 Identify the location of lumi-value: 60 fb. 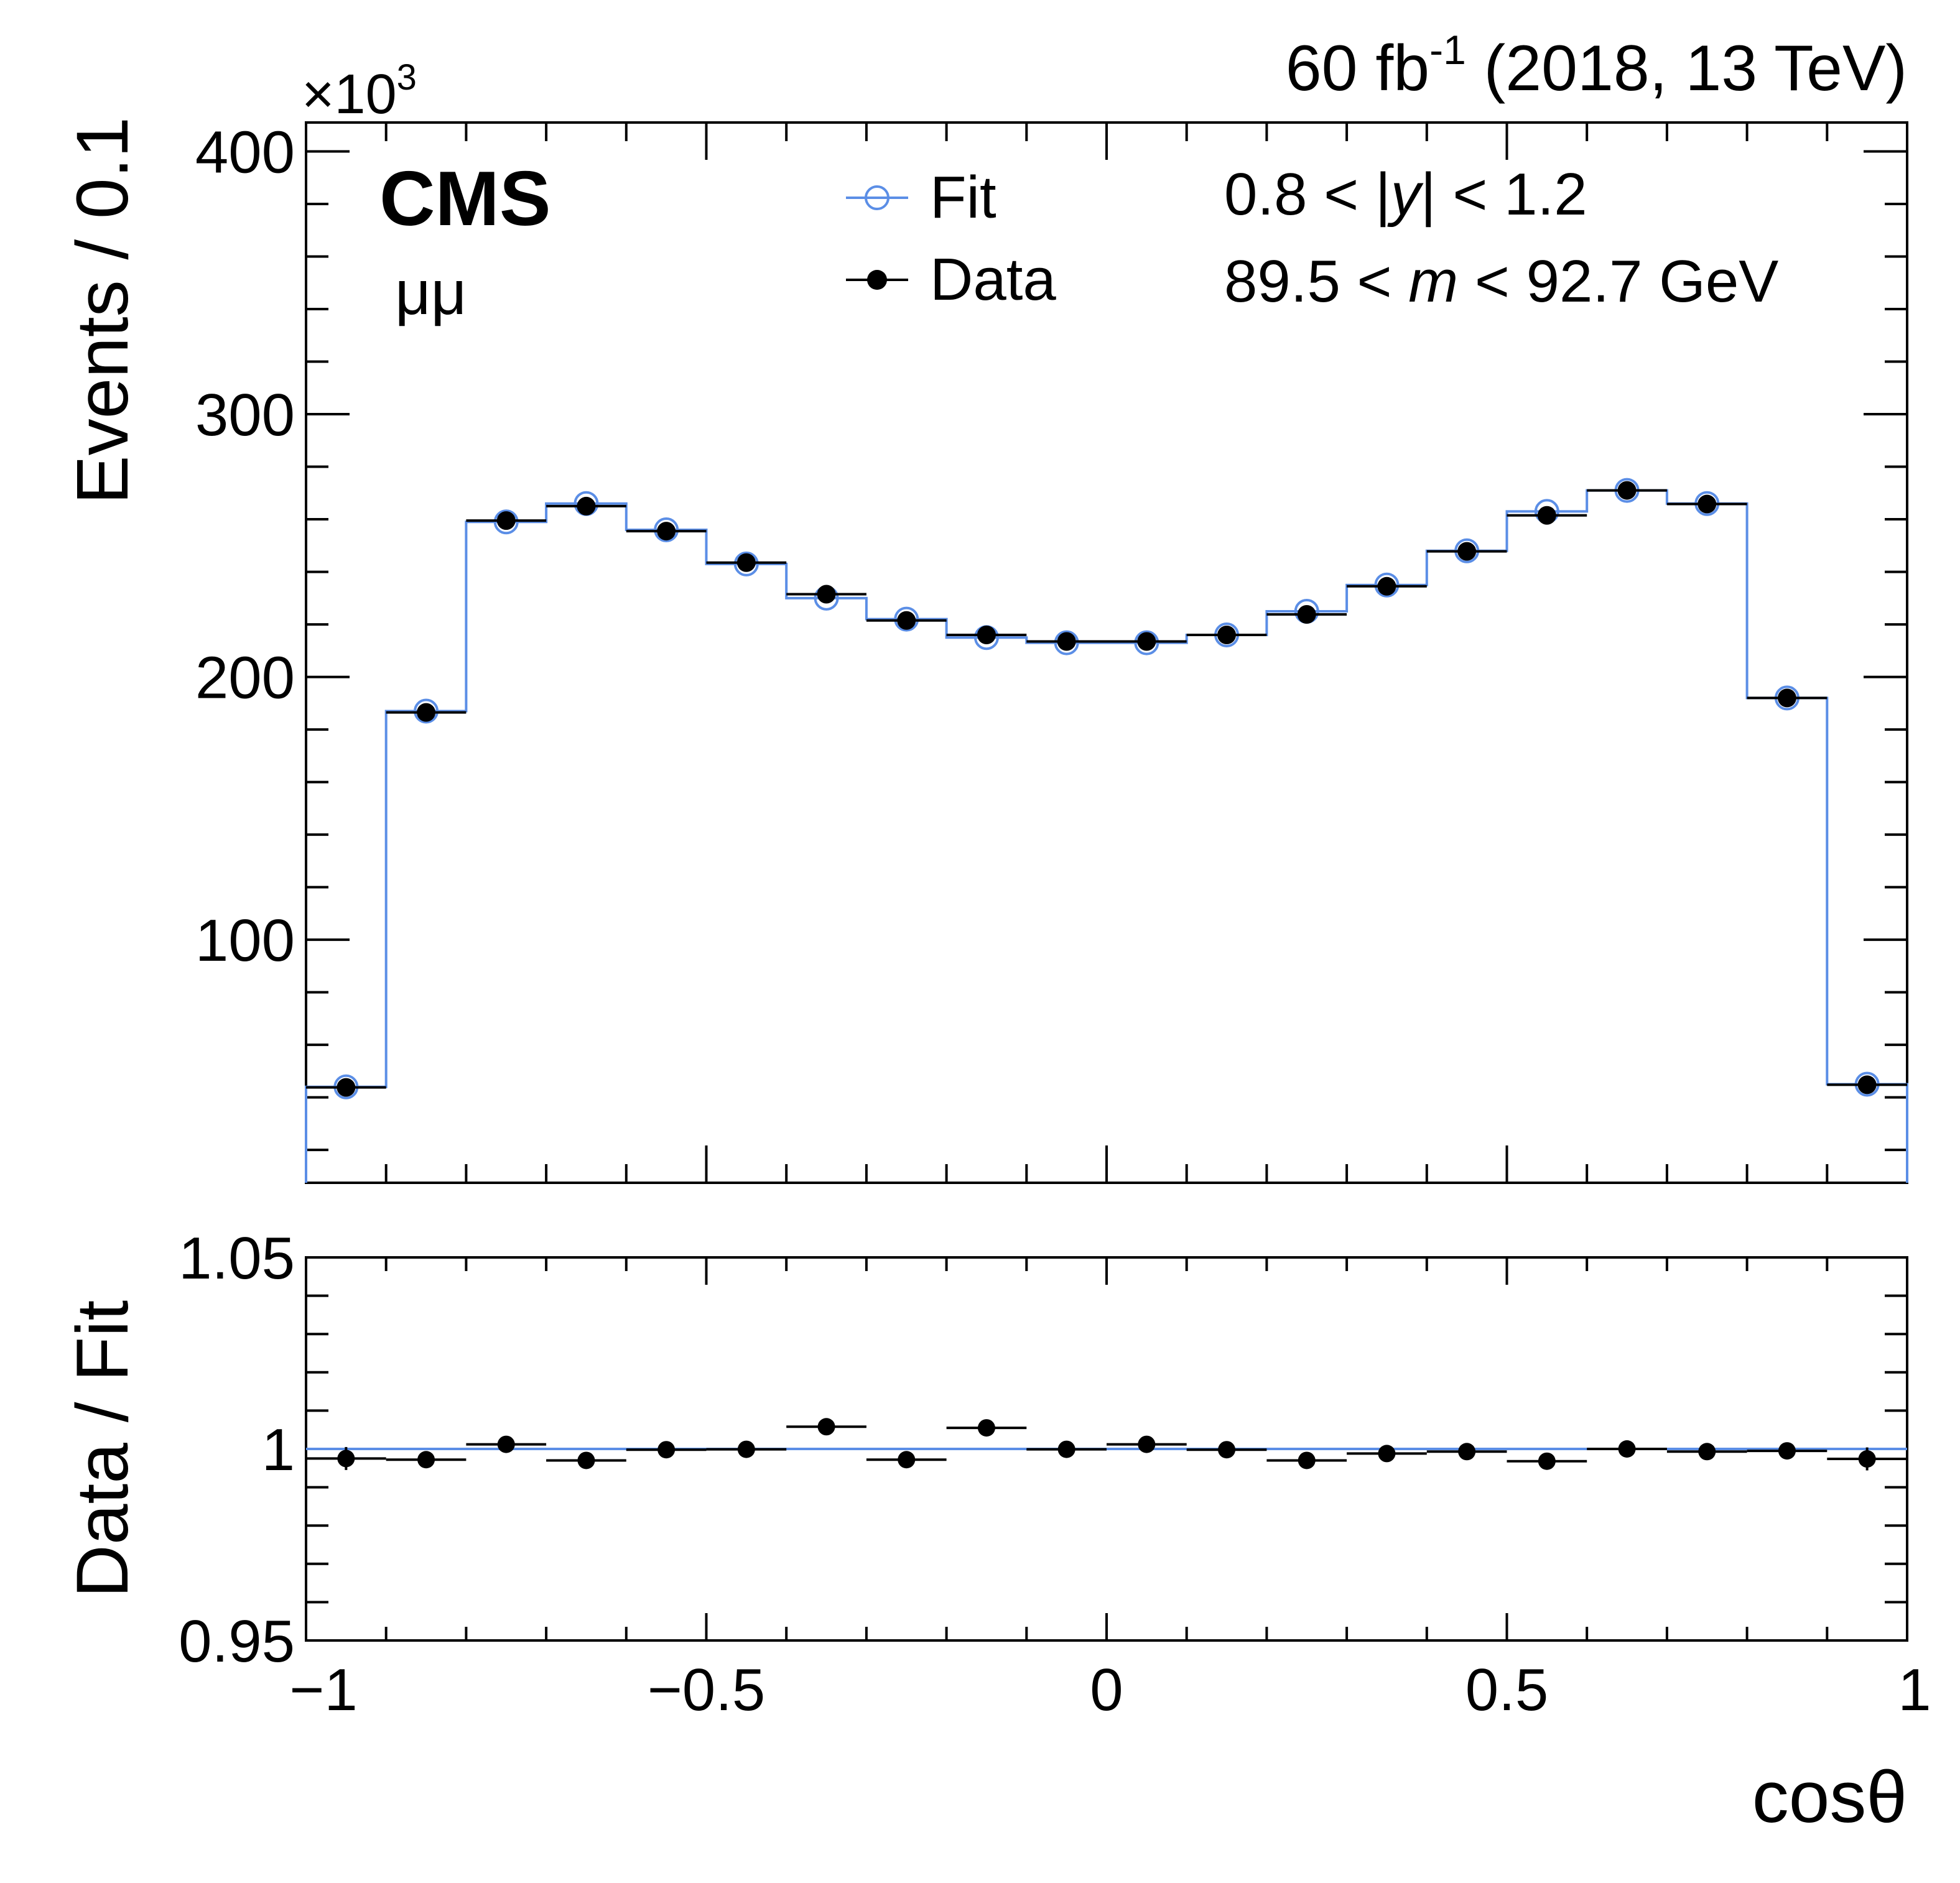
(1357, 68).